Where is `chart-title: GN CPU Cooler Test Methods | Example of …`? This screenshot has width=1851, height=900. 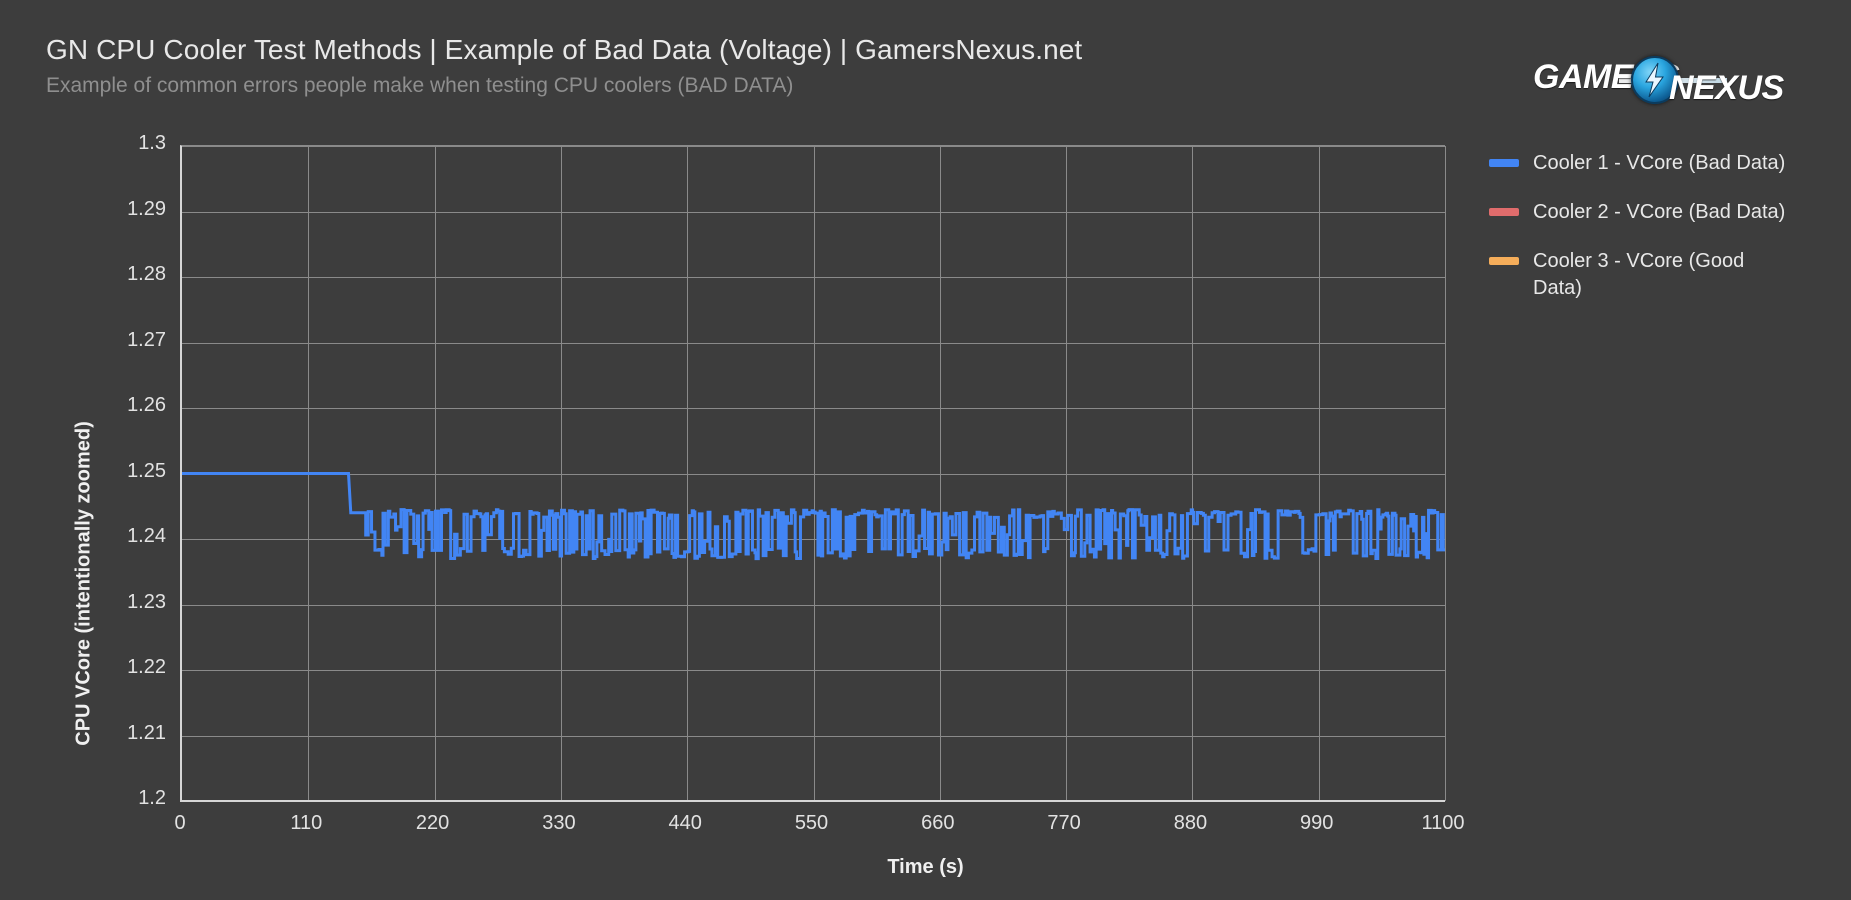 chart-title: GN CPU Cooler Test Methods | Example of … is located at coordinates (564, 49).